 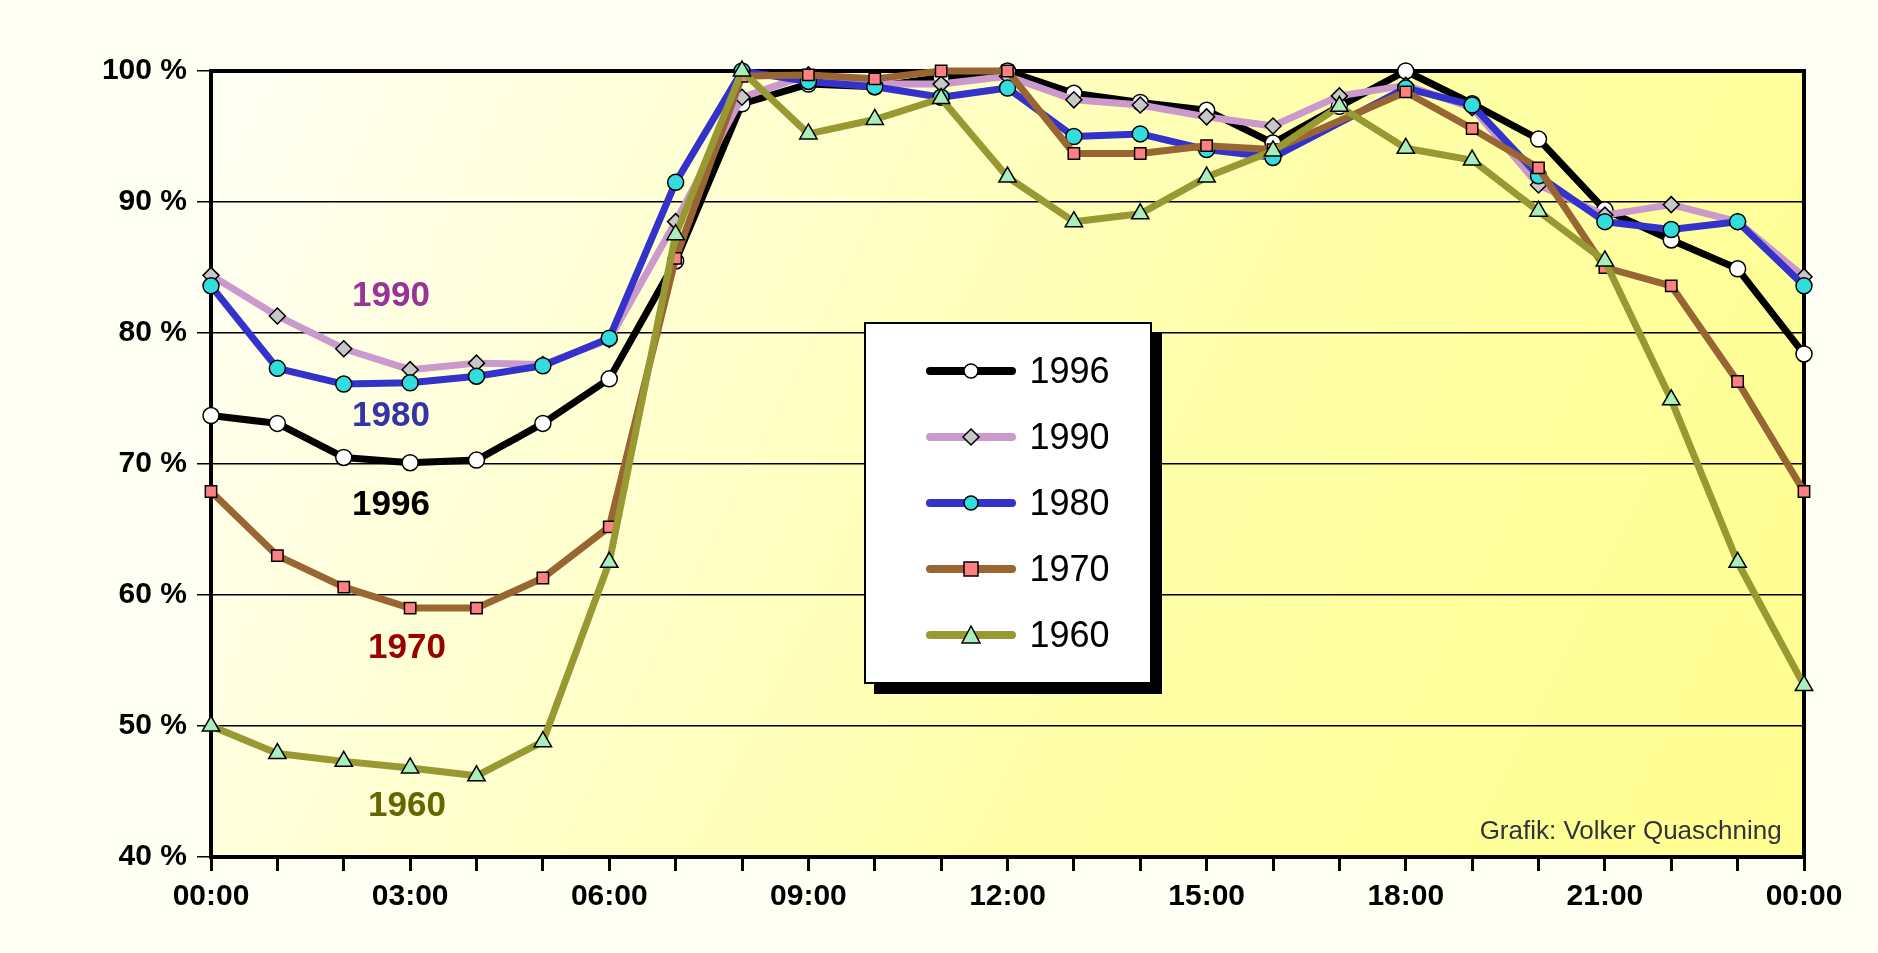 I want to click on x-tick-label: 12:00, so click(x=1007, y=895).